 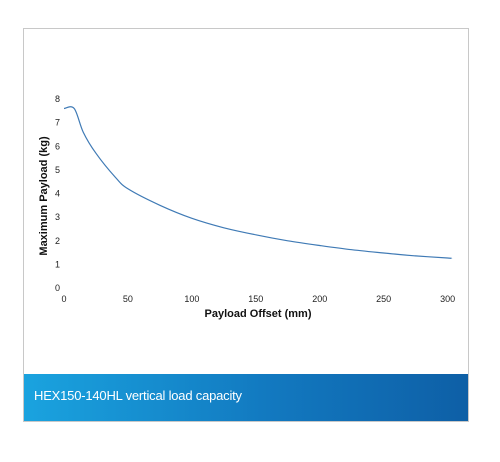 I want to click on x-tick-labels: 0 50 100 150 200 250 300, so click(x=258, y=299).